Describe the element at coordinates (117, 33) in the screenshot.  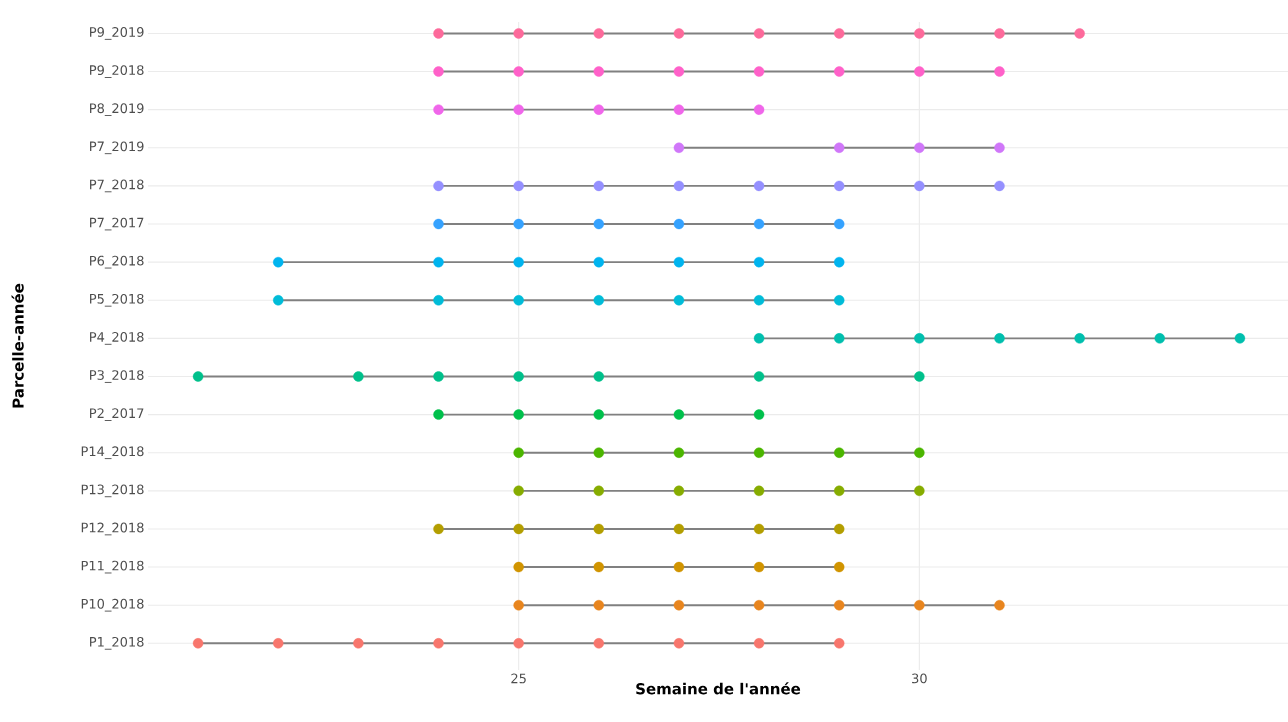
I see `y-tick-label: P9_2019` at that location.